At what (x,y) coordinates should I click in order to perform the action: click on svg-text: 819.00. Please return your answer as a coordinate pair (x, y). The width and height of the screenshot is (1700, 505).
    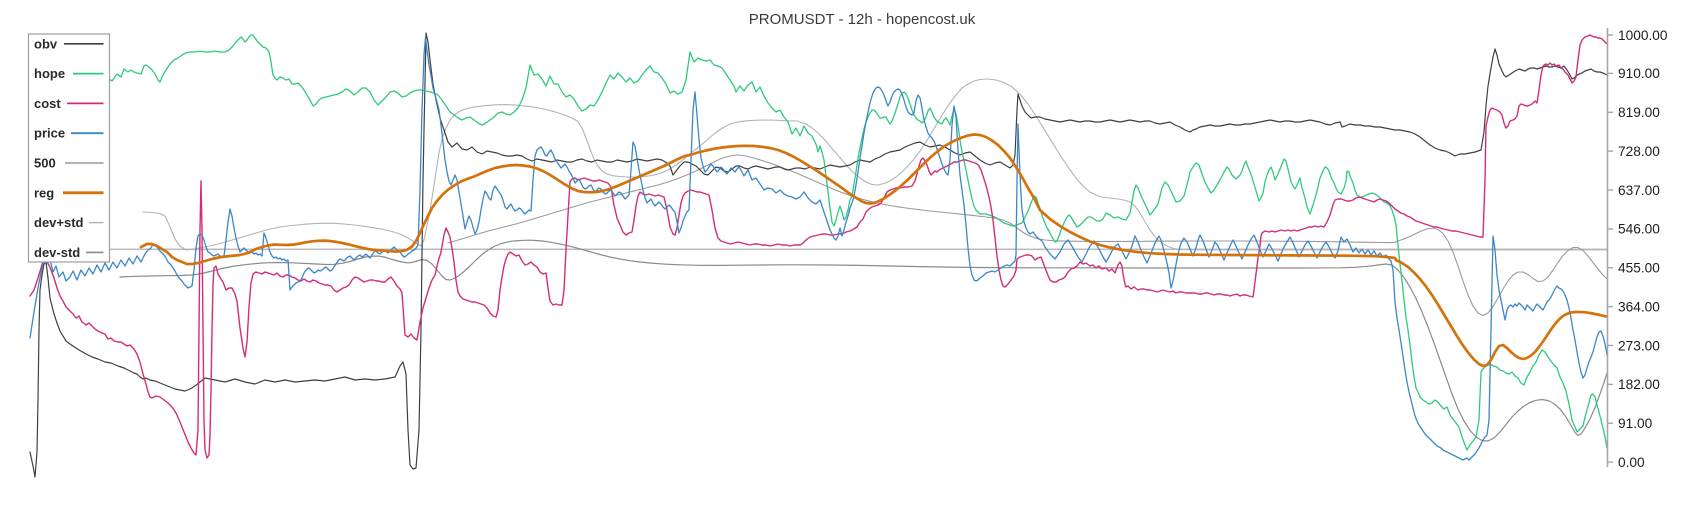
    Looking at the image, I should click on (1639, 112).